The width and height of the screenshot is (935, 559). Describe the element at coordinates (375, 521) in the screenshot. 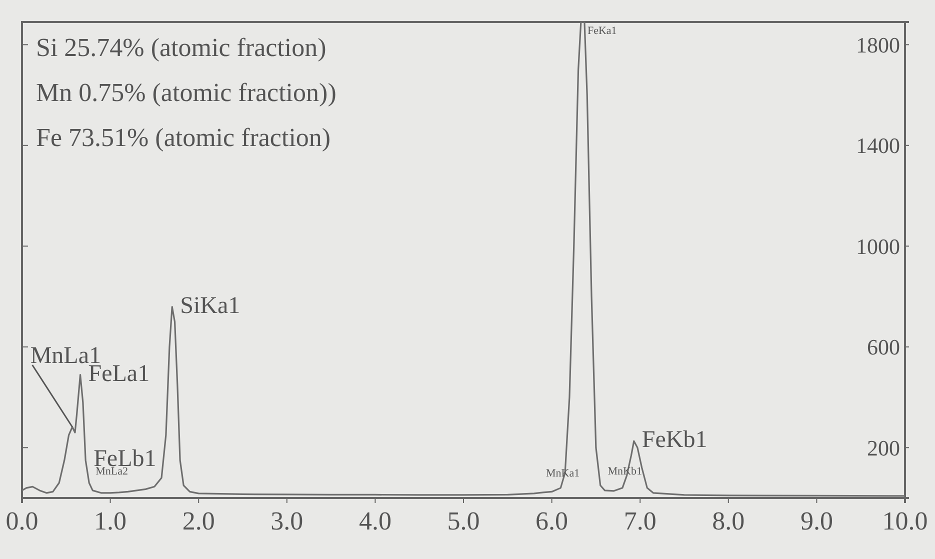

I see `x-tick-label: 4.0` at that location.